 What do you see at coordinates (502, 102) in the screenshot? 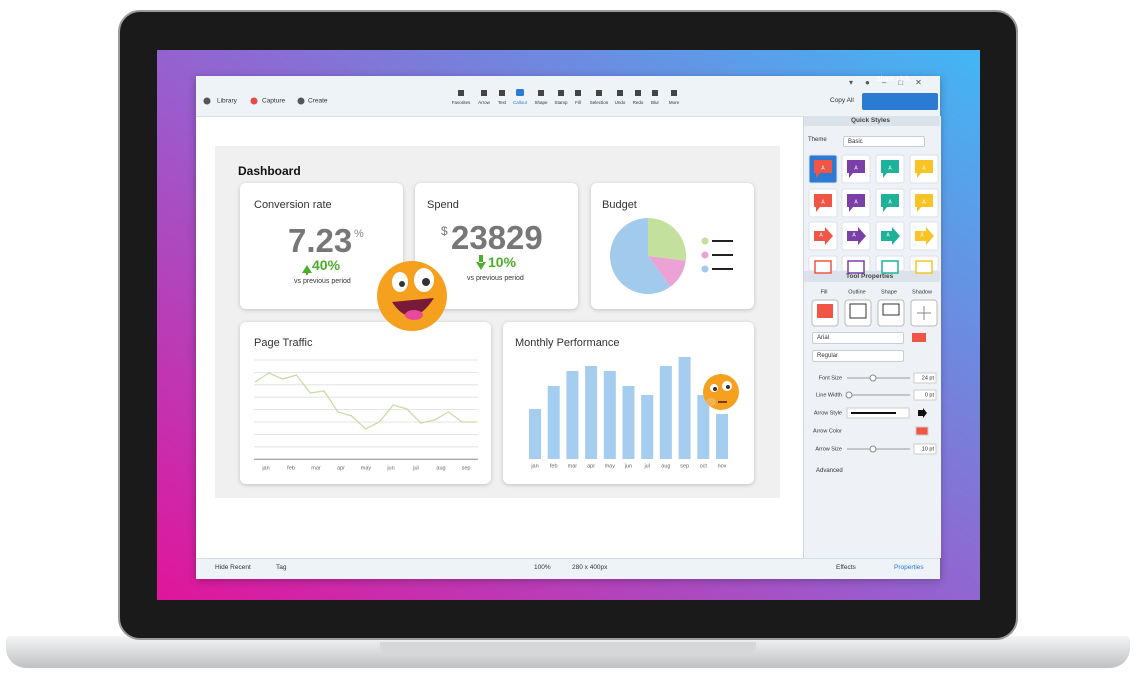
I see `tool-label: Text` at bounding box center [502, 102].